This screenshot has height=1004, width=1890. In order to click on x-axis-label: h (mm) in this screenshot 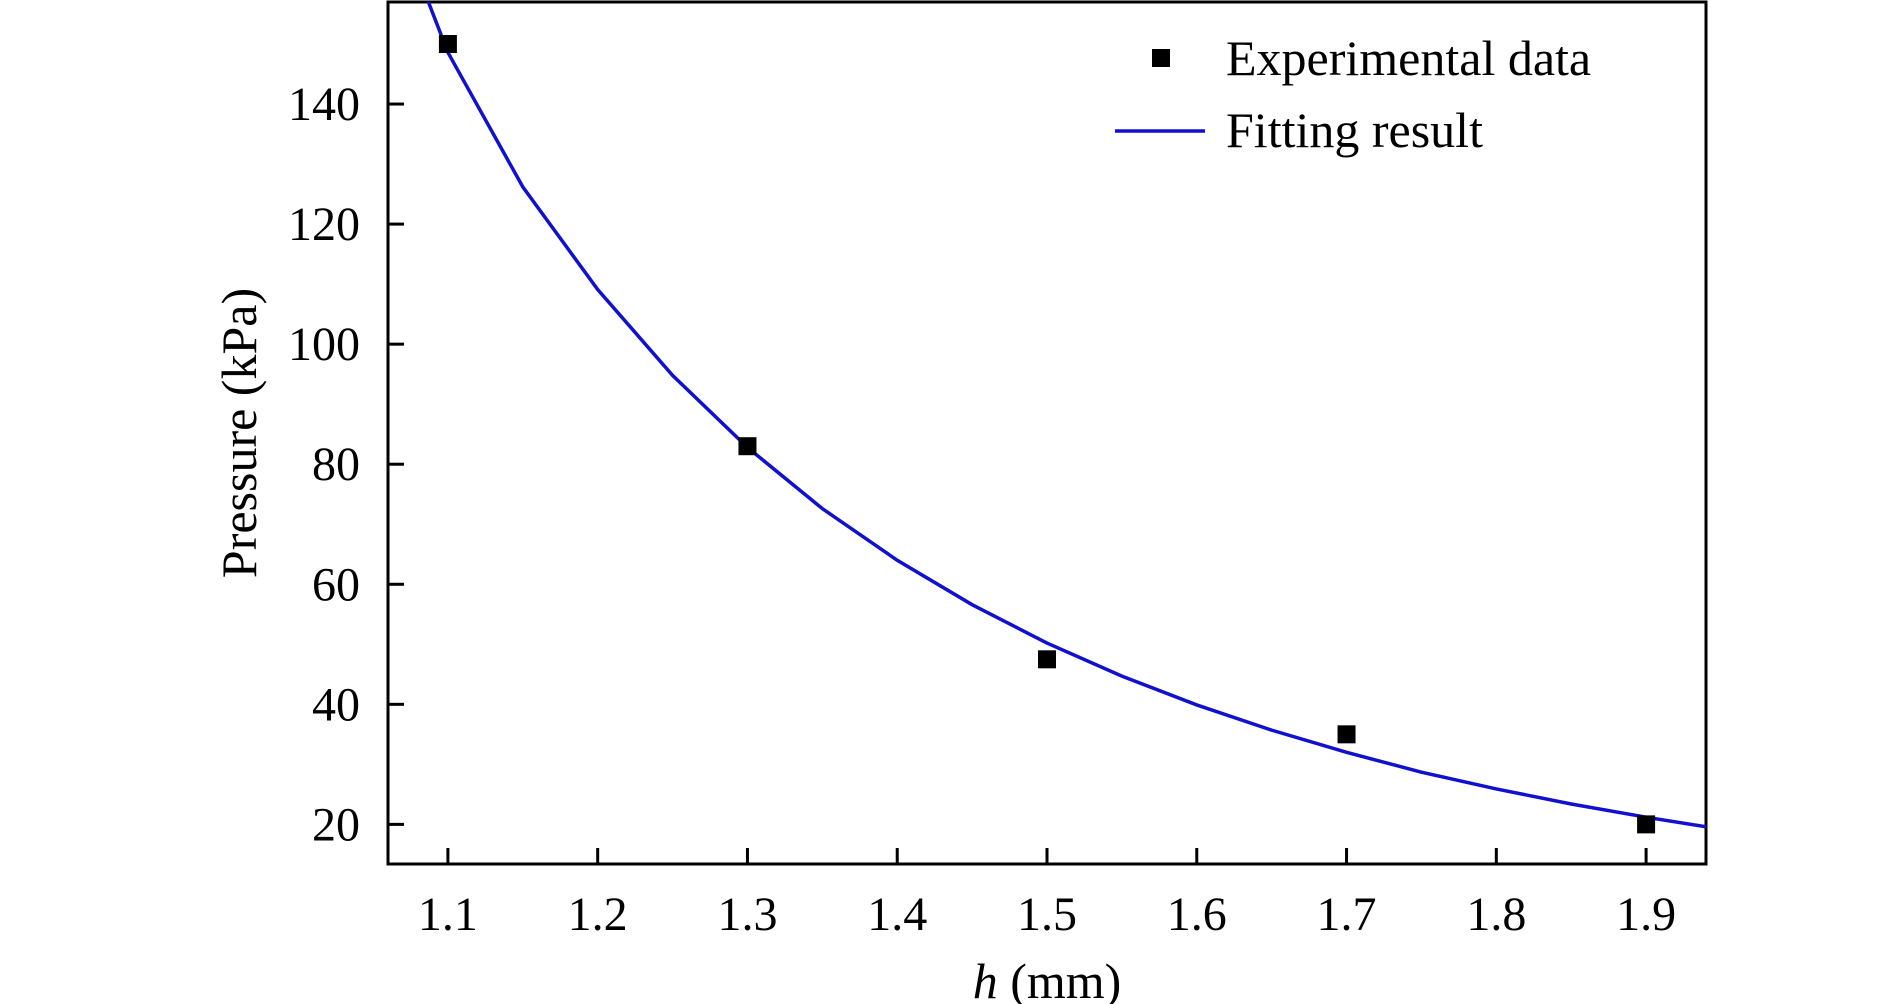, I will do `click(1047, 978)`.